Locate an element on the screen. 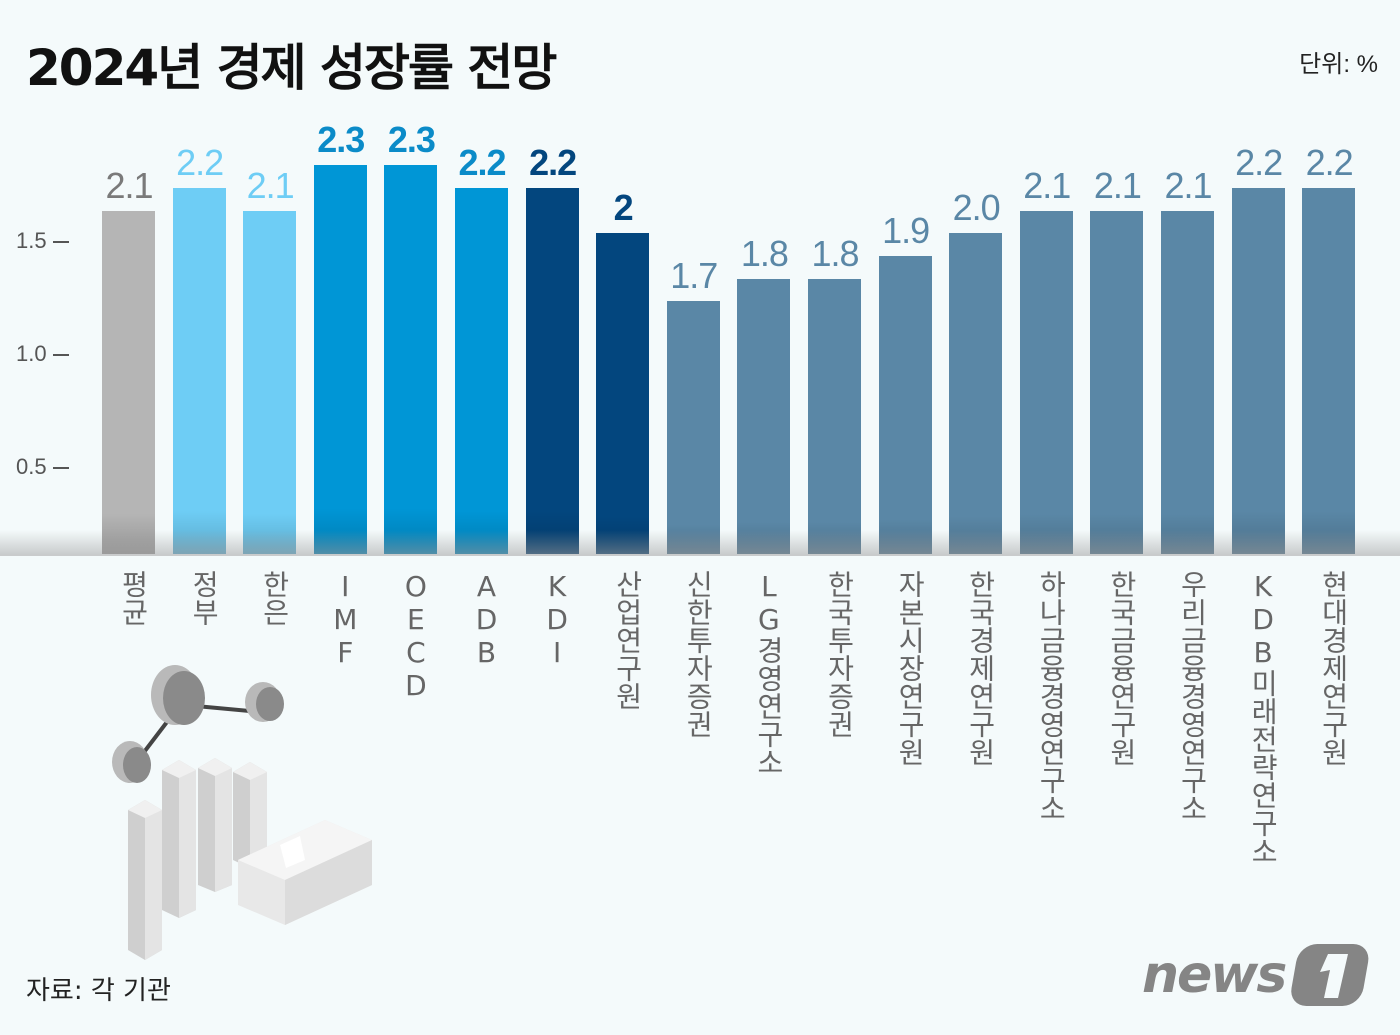  x-axis-label: 평균 is located at coordinates (133, 598).